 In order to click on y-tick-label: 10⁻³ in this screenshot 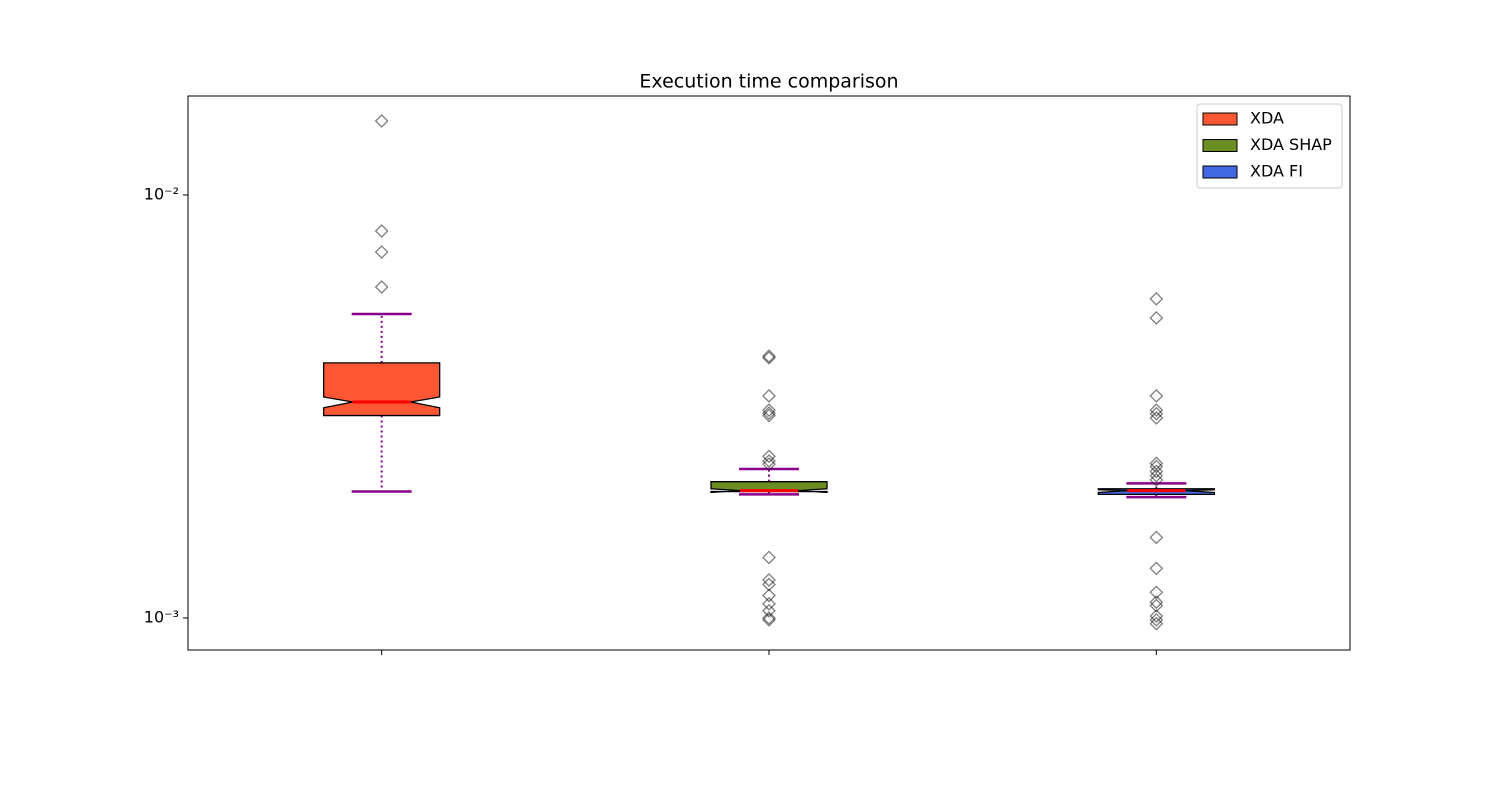, I will do `click(161, 616)`.